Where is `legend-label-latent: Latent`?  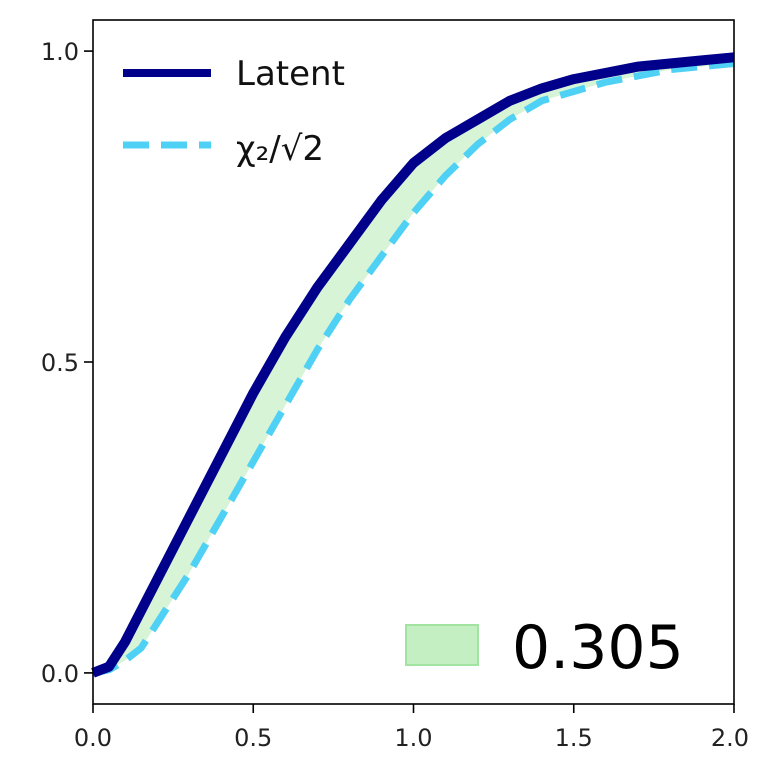
legend-label-latent: Latent is located at coordinates (290, 74).